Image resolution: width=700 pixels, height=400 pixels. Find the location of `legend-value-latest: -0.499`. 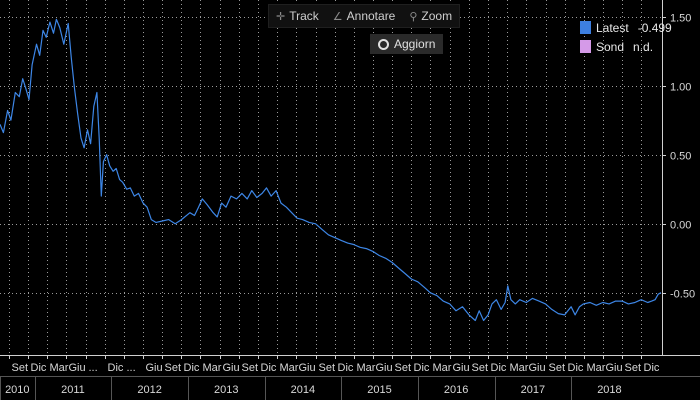

legend-value-latest: -0.499 is located at coordinates (654, 27).